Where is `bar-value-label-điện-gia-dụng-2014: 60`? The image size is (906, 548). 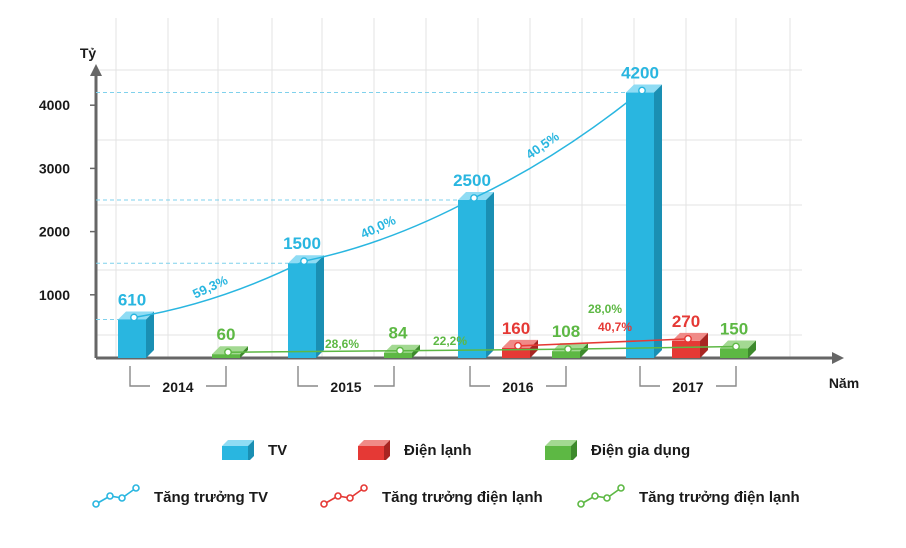
bar-value-label-điện-gia-dụng-2014: 60 is located at coordinates (226, 334).